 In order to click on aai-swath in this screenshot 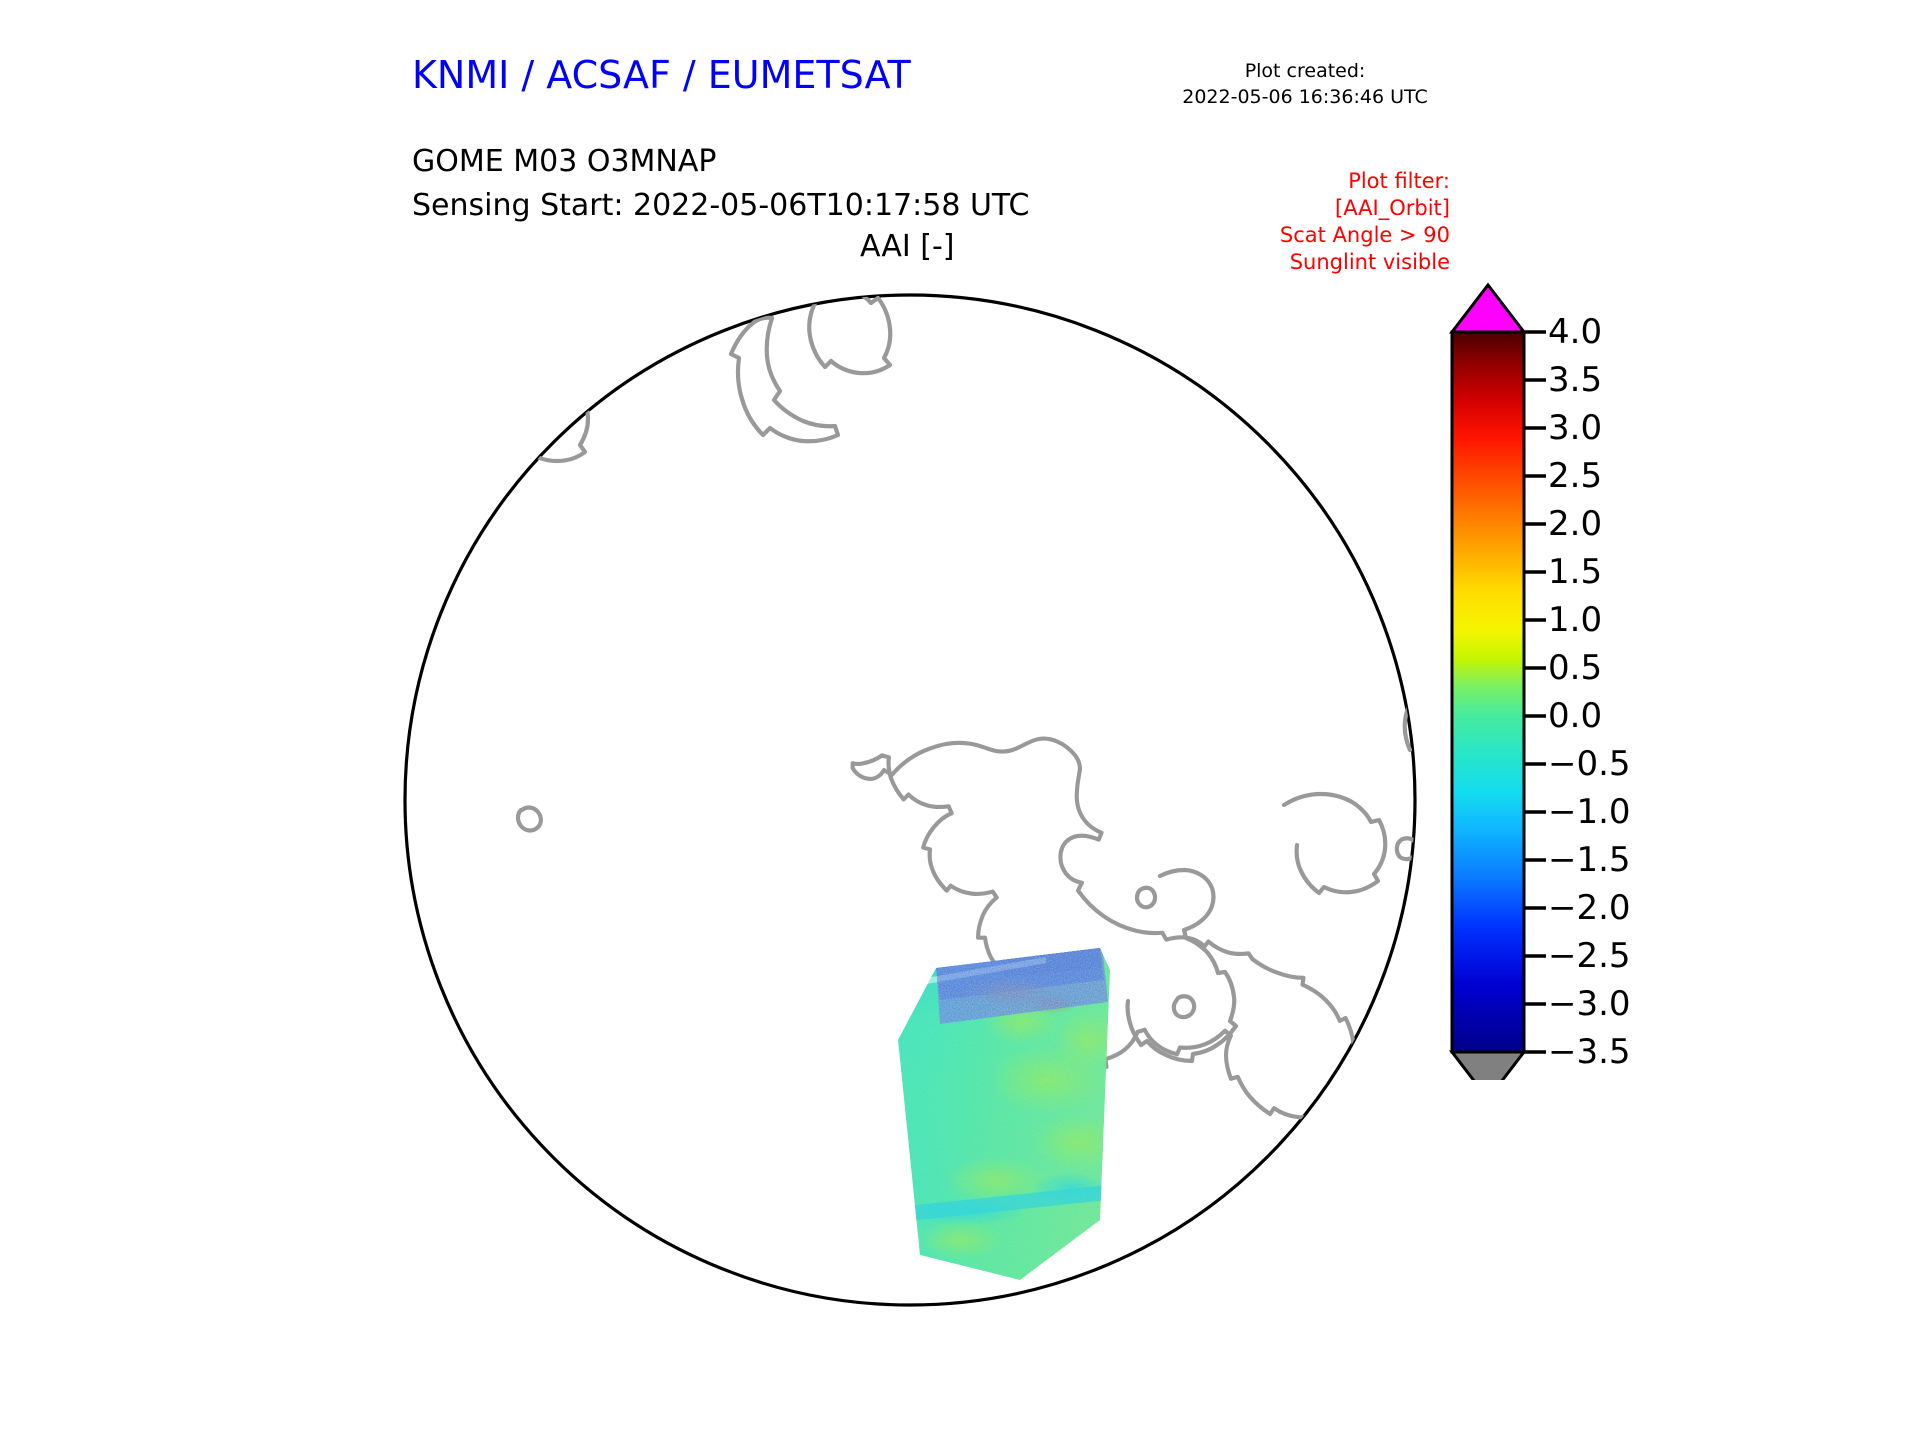, I will do `click(1004, 1114)`.